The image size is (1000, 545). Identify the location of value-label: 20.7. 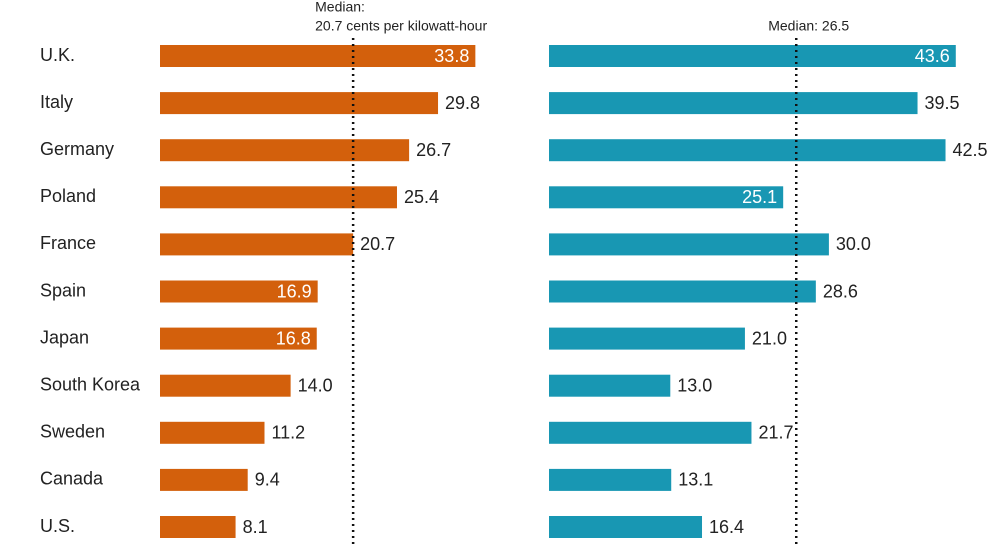
(377, 244).